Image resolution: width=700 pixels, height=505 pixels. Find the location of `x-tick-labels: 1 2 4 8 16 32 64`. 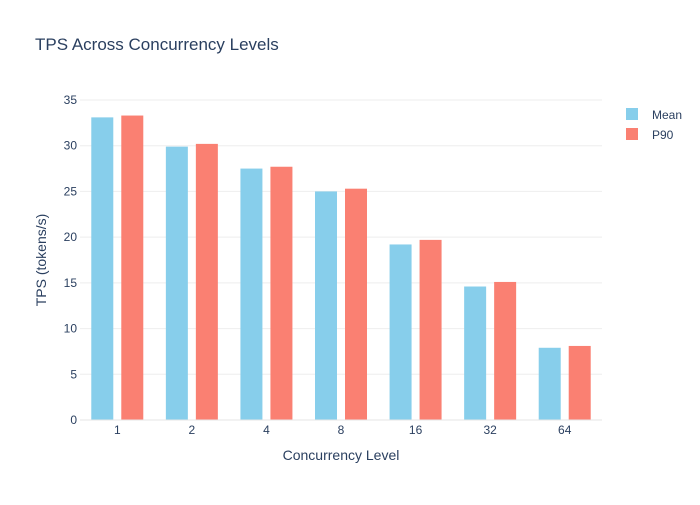

x-tick-labels: 1 2 4 8 16 32 64 is located at coordinates (343, 430).